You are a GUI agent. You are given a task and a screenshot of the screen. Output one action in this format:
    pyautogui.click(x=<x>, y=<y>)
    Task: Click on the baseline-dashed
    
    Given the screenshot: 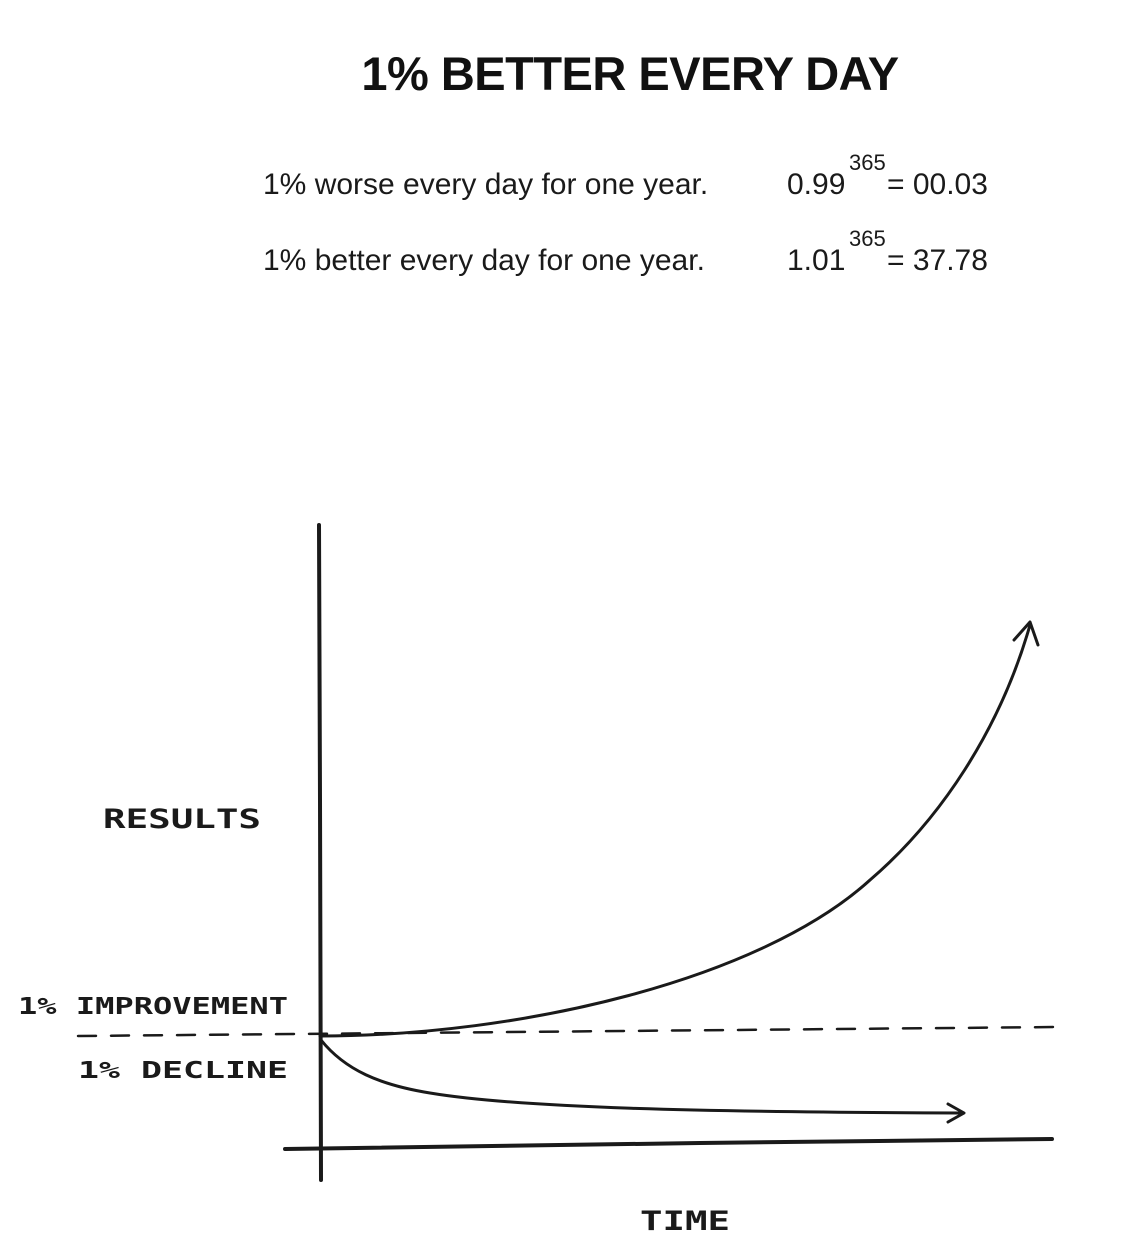 What is the action you would take?
    pyautogui.click(x=568, y=1031)
    